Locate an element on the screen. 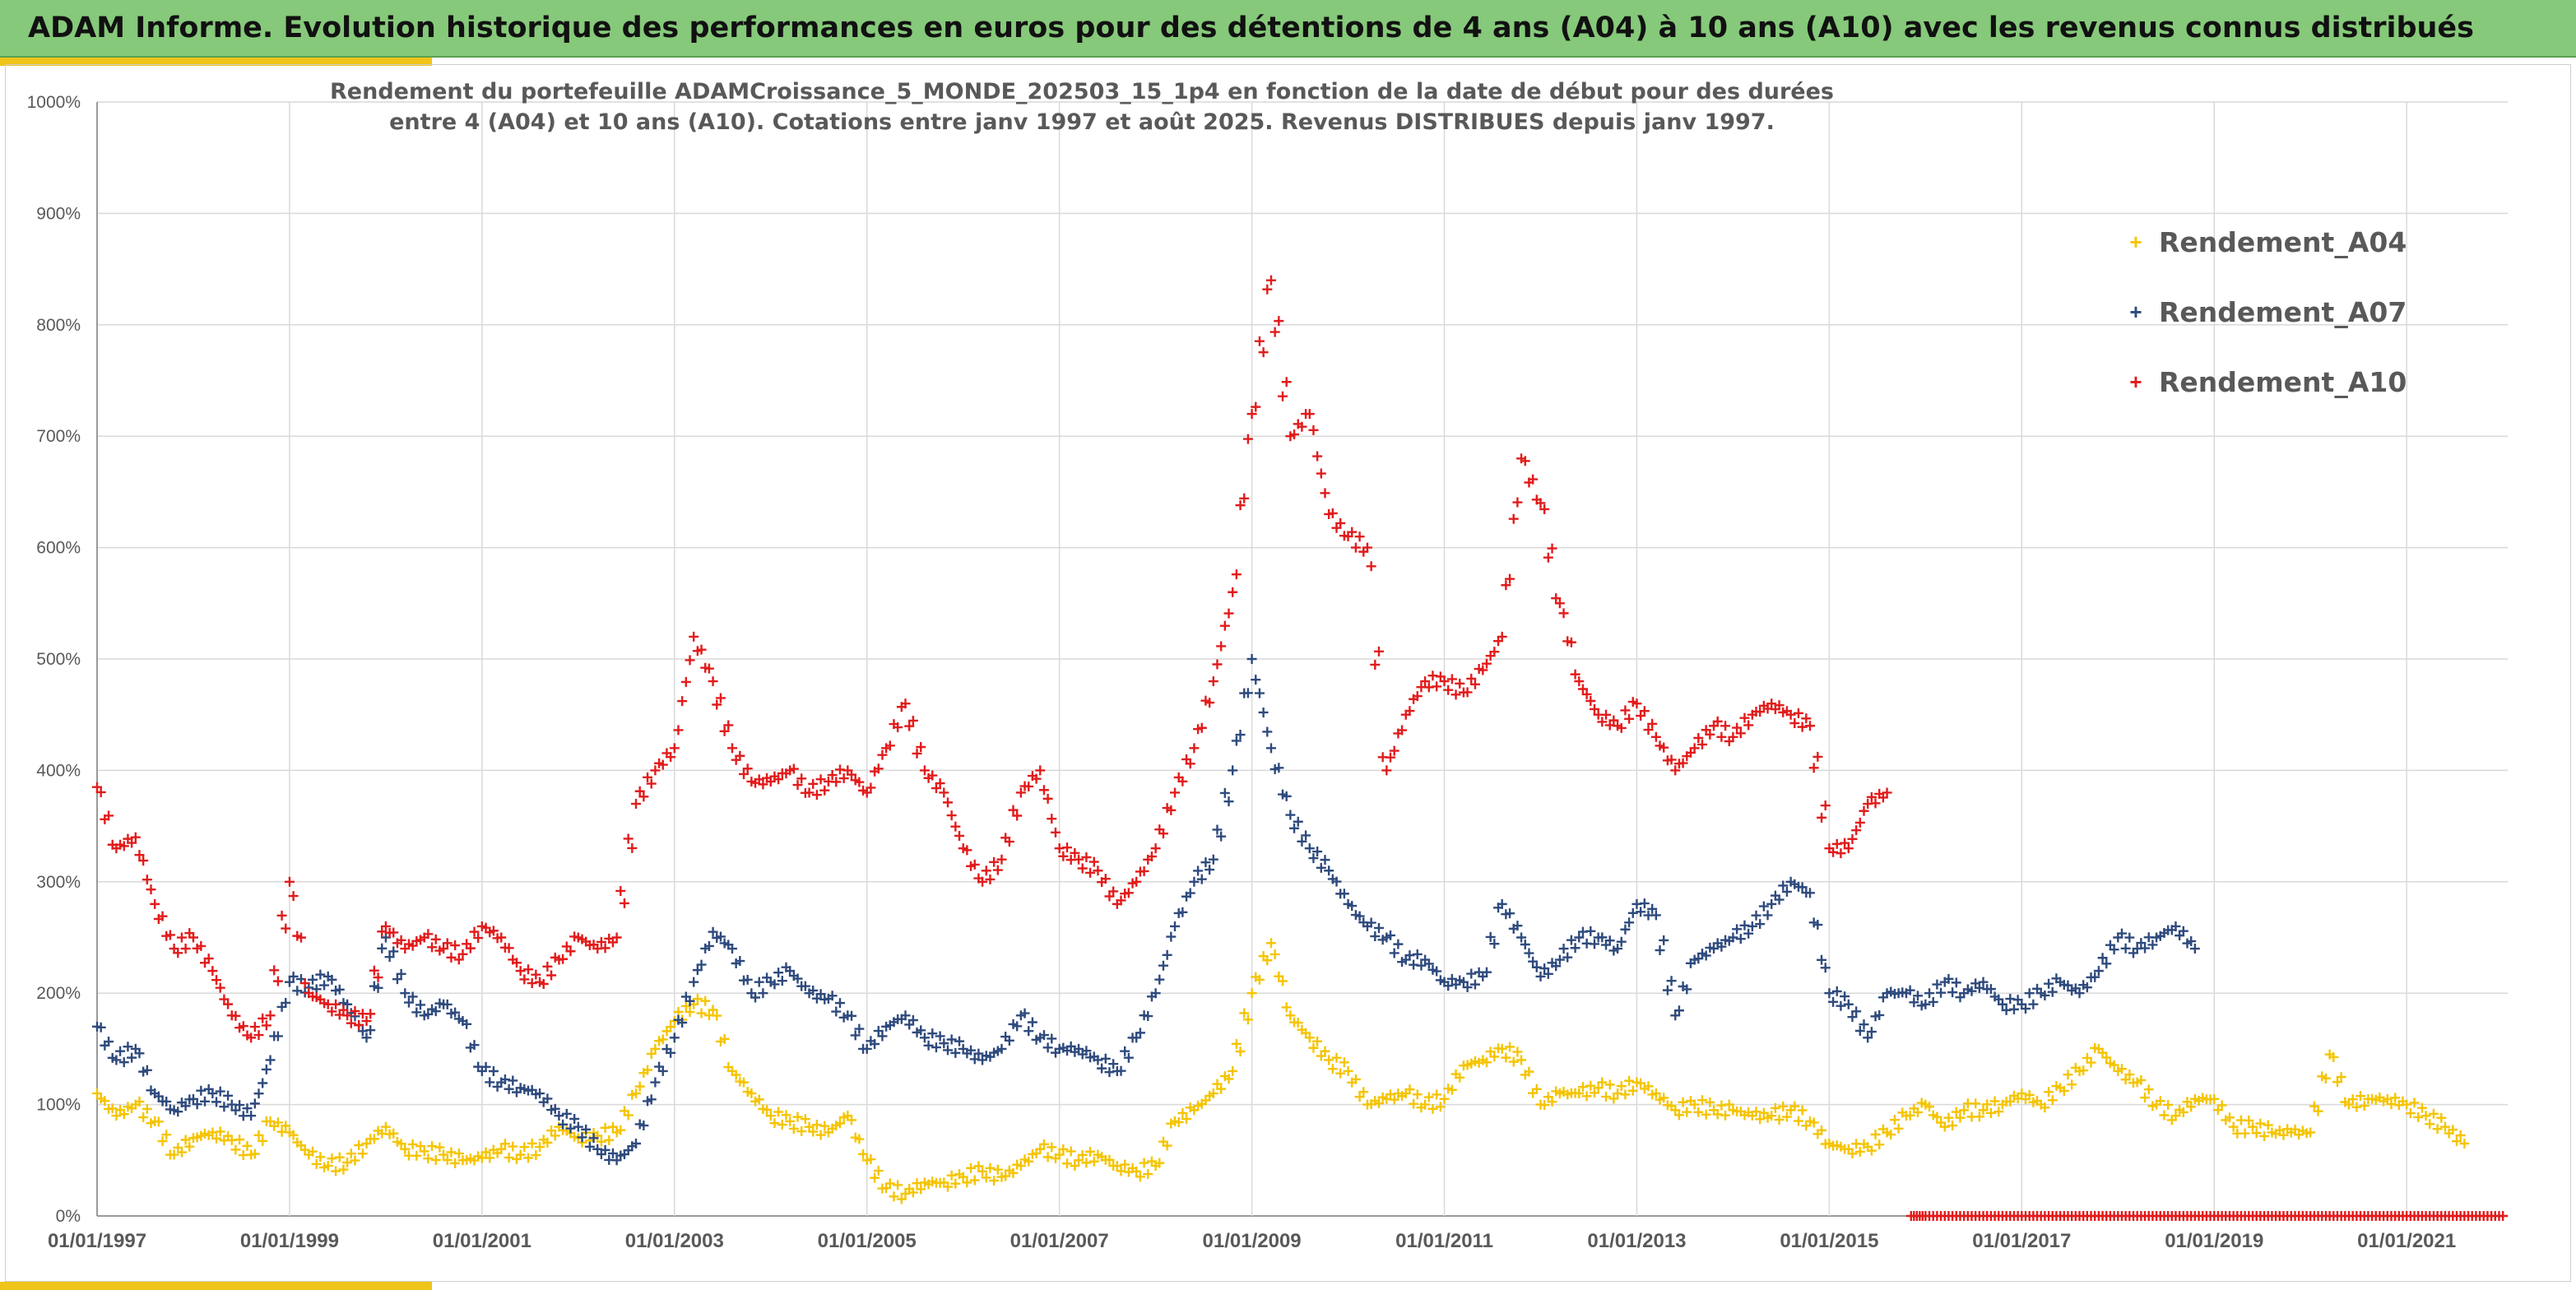 The width and height of the screenshot is (2576, 1290). legend-label-a04: Rendement_A04 is located at coordinates (2283, 241).